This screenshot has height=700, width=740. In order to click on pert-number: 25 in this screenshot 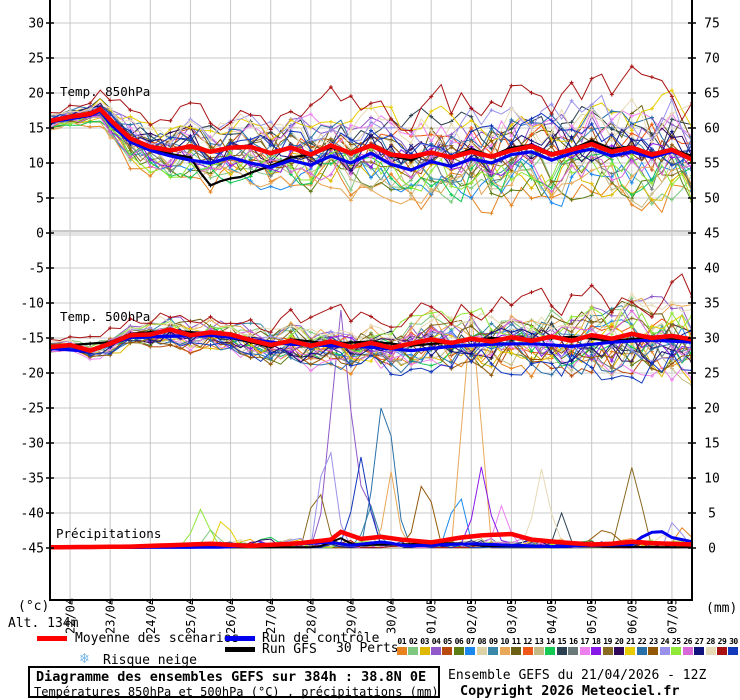, I will do `click(676, 641)`.